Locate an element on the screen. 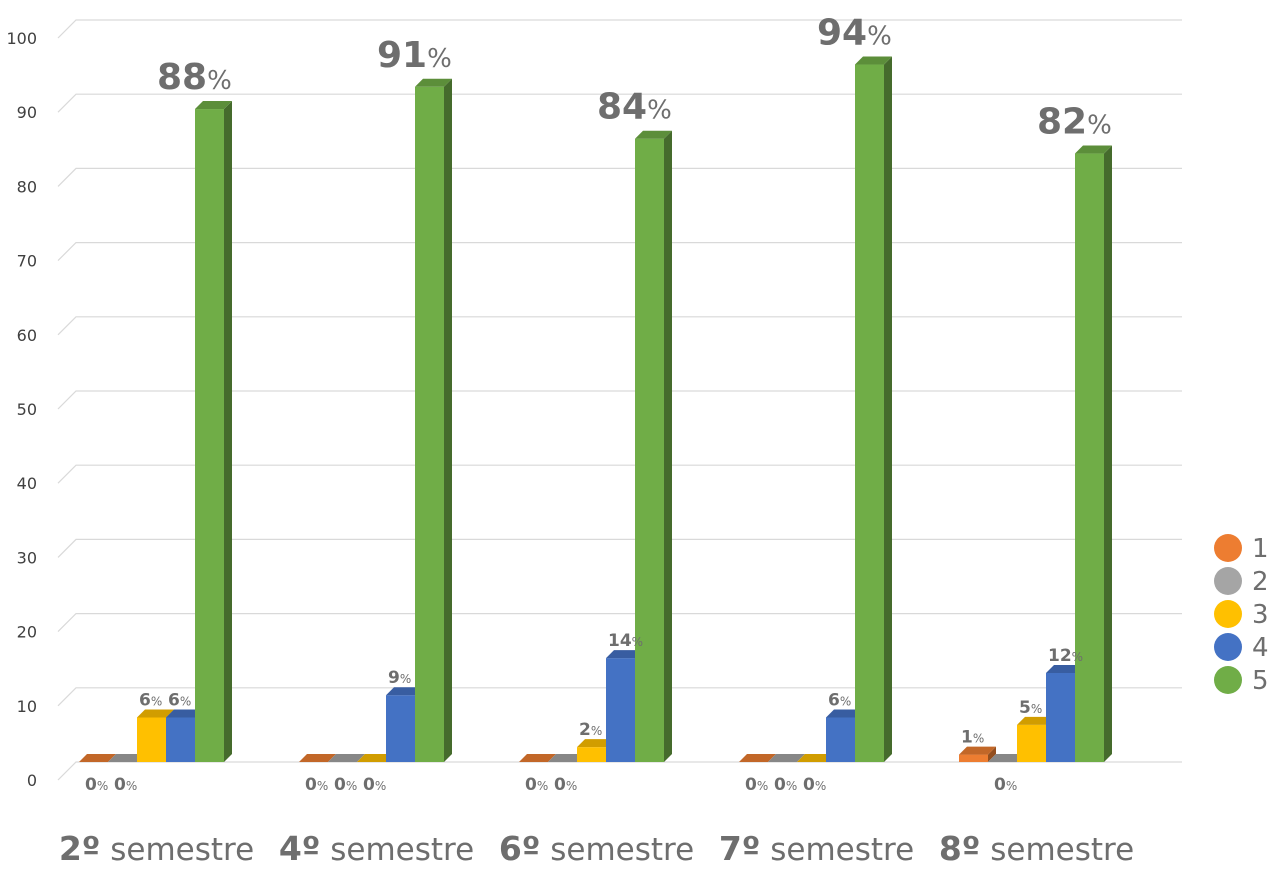 Image resolution: width=1282 pixels, height=895 pixels. legend-item-1: 1 is located at coordinates (1241, 549).